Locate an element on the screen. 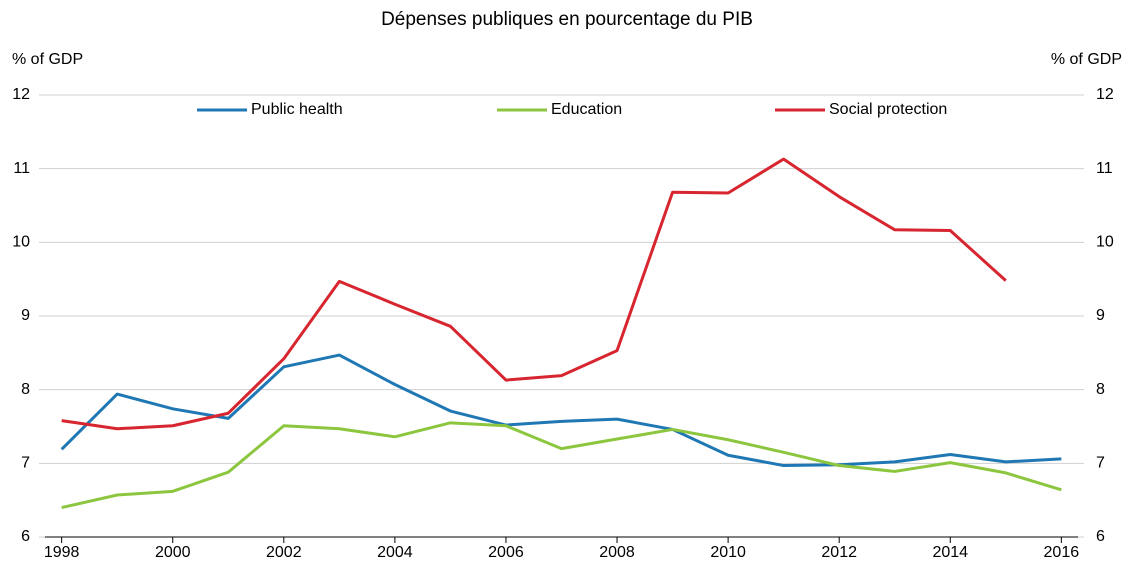 Image resolution: width=1134 pixels, height=567 pixels. x-tick-label: 2012 is located at coordinates (839, 552).